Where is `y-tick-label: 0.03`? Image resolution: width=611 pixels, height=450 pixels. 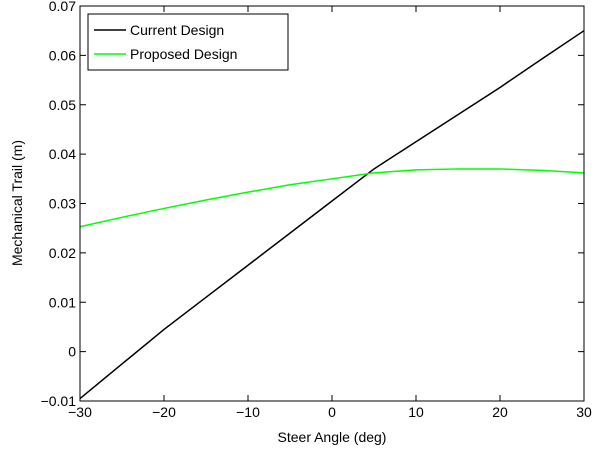 y-tick-label: 0.03 is located at coordinates (62, 204).